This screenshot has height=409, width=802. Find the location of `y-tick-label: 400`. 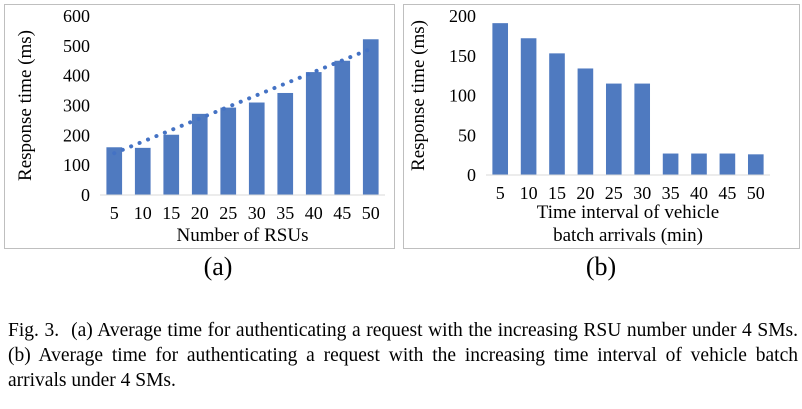

y-tick-label: 400 is located at coordinates (76, 76).